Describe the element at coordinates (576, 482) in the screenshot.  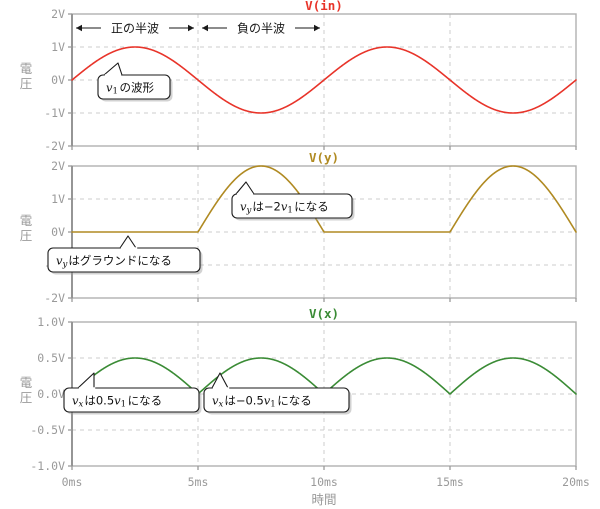
I see `x-tick-label: 20ms` at that location.